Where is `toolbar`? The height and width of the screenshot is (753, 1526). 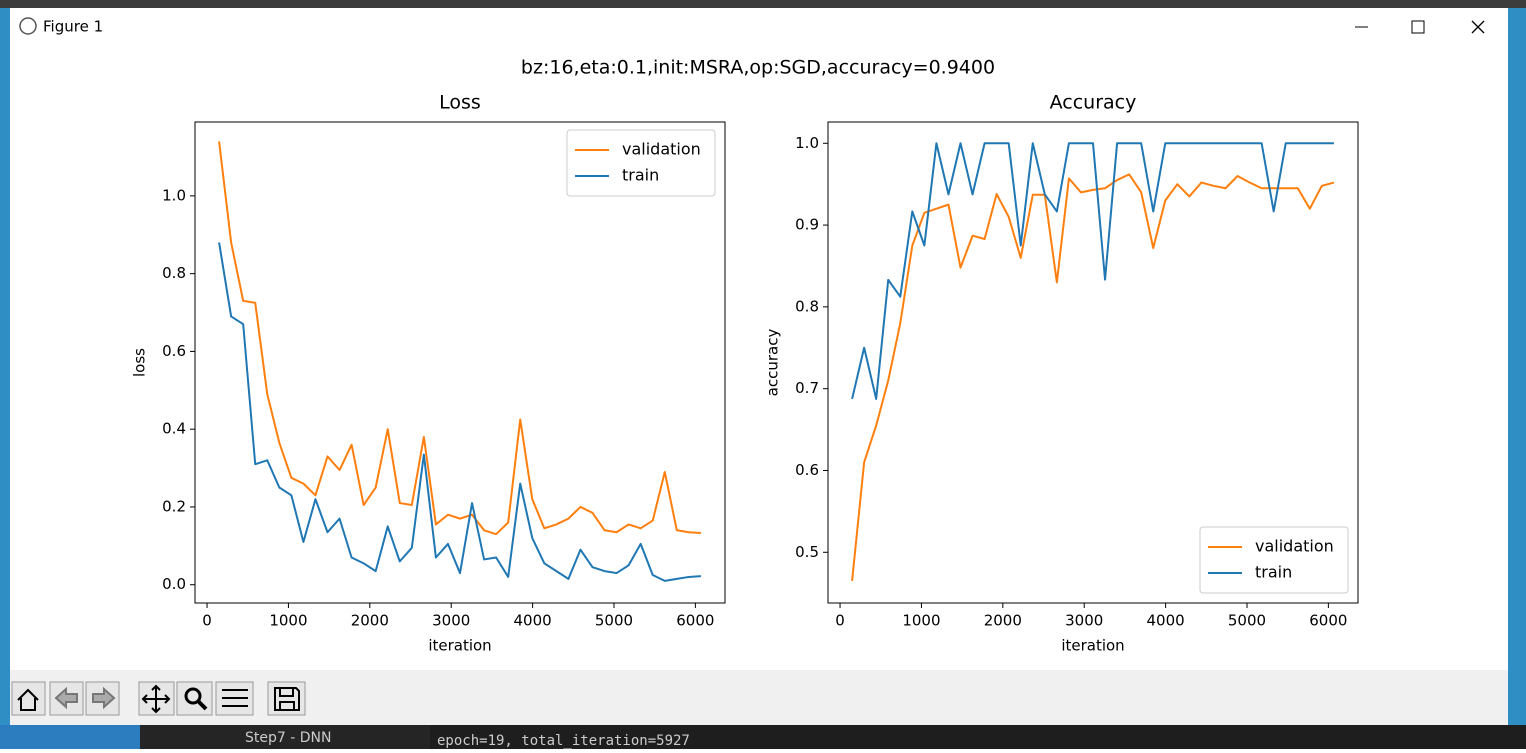
toolbar is located at coordinates (759, 697).